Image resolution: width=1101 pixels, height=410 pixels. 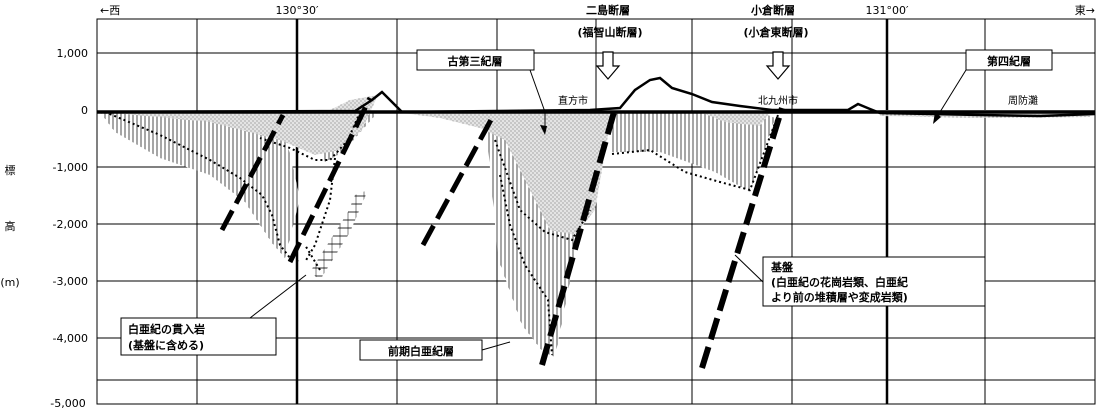 I want to click on futashima-fault-label: 二島断層, so click(x=608, y=10).